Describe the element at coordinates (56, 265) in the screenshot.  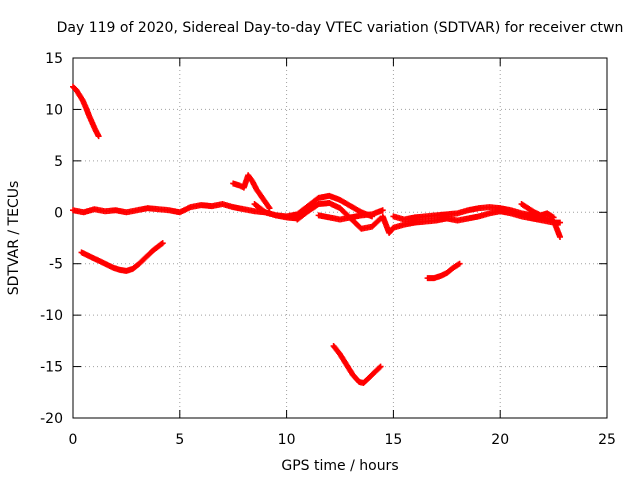
I see `y-tick-label: -5` at that location.